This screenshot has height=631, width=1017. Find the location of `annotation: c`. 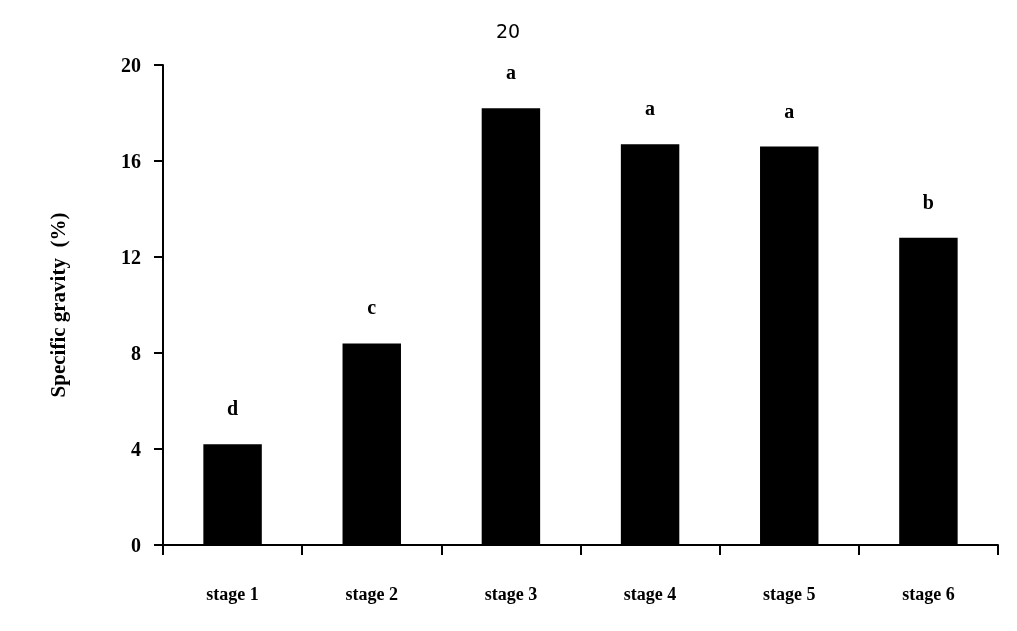

annotation: c is located at coordinates (372, 307).